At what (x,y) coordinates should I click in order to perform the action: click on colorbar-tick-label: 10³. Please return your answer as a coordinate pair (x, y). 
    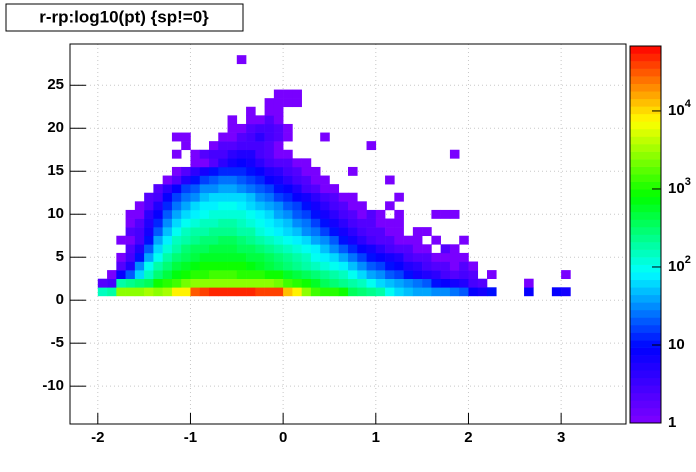
    Looking at the image, I should click on (679, 186).